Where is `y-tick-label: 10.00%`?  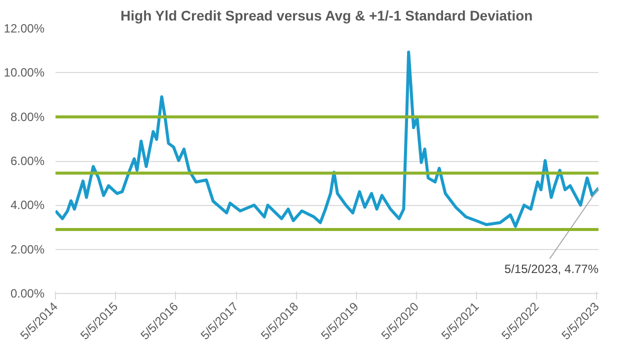
y-tick-label: 10.00% is located at coordinates (24, 73).